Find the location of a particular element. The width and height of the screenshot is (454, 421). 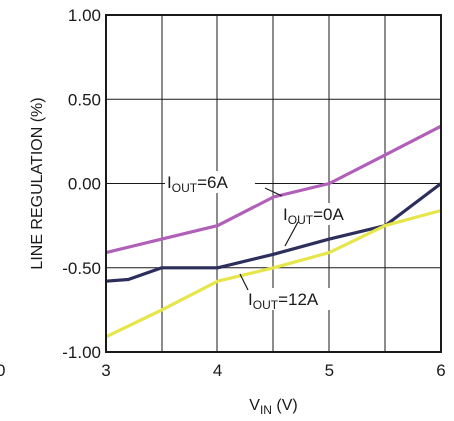

y-axis-label: LINE REGULATION (%) is located at coordinates (37, 183).